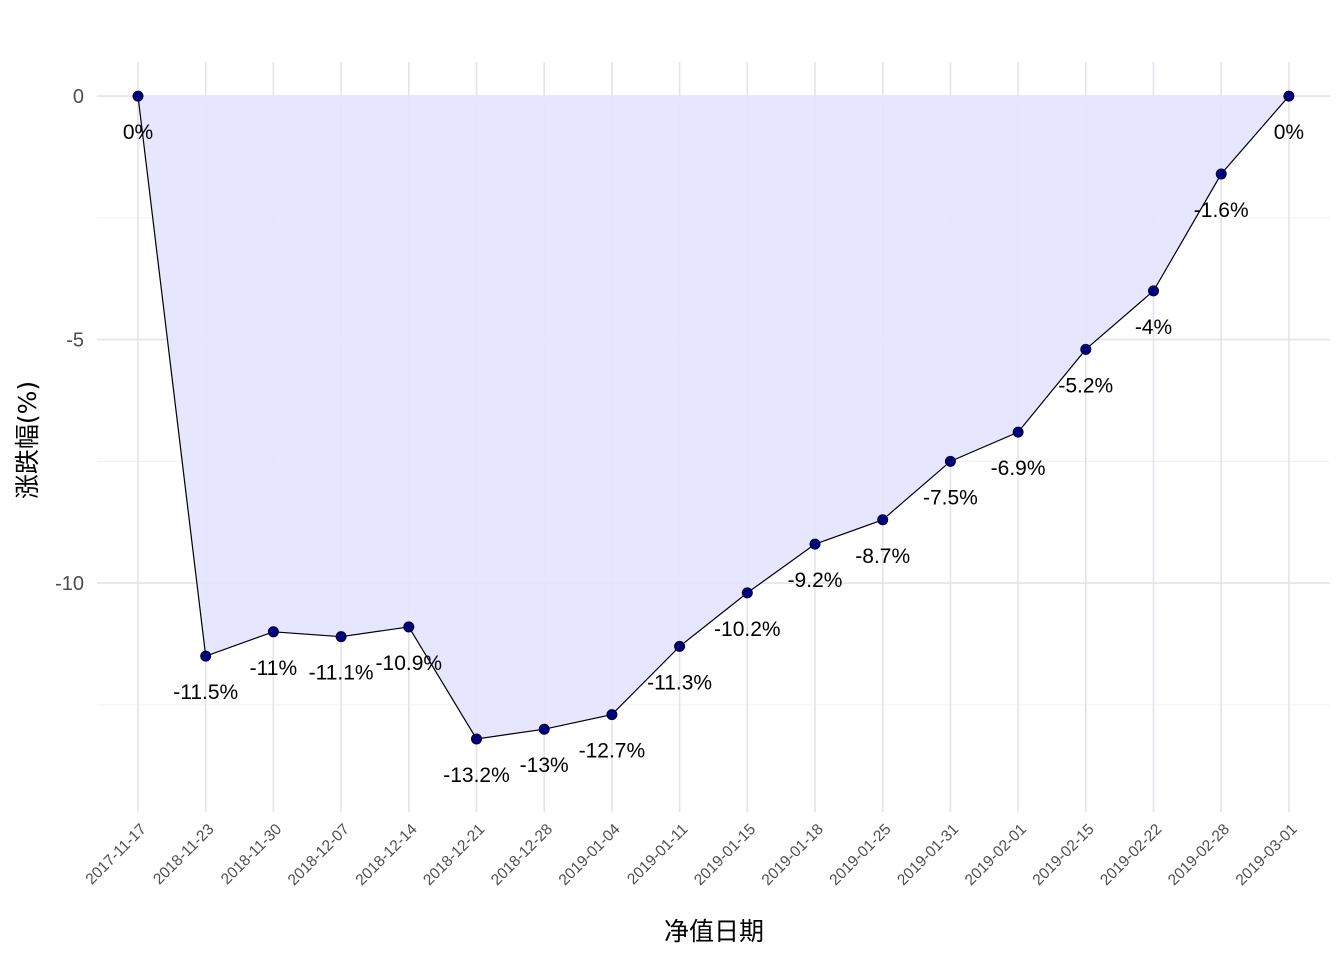  Describe the element at coordinates (860, 855) in the screenshot. I see `x-tick-label: 2019-01-25` at that location.